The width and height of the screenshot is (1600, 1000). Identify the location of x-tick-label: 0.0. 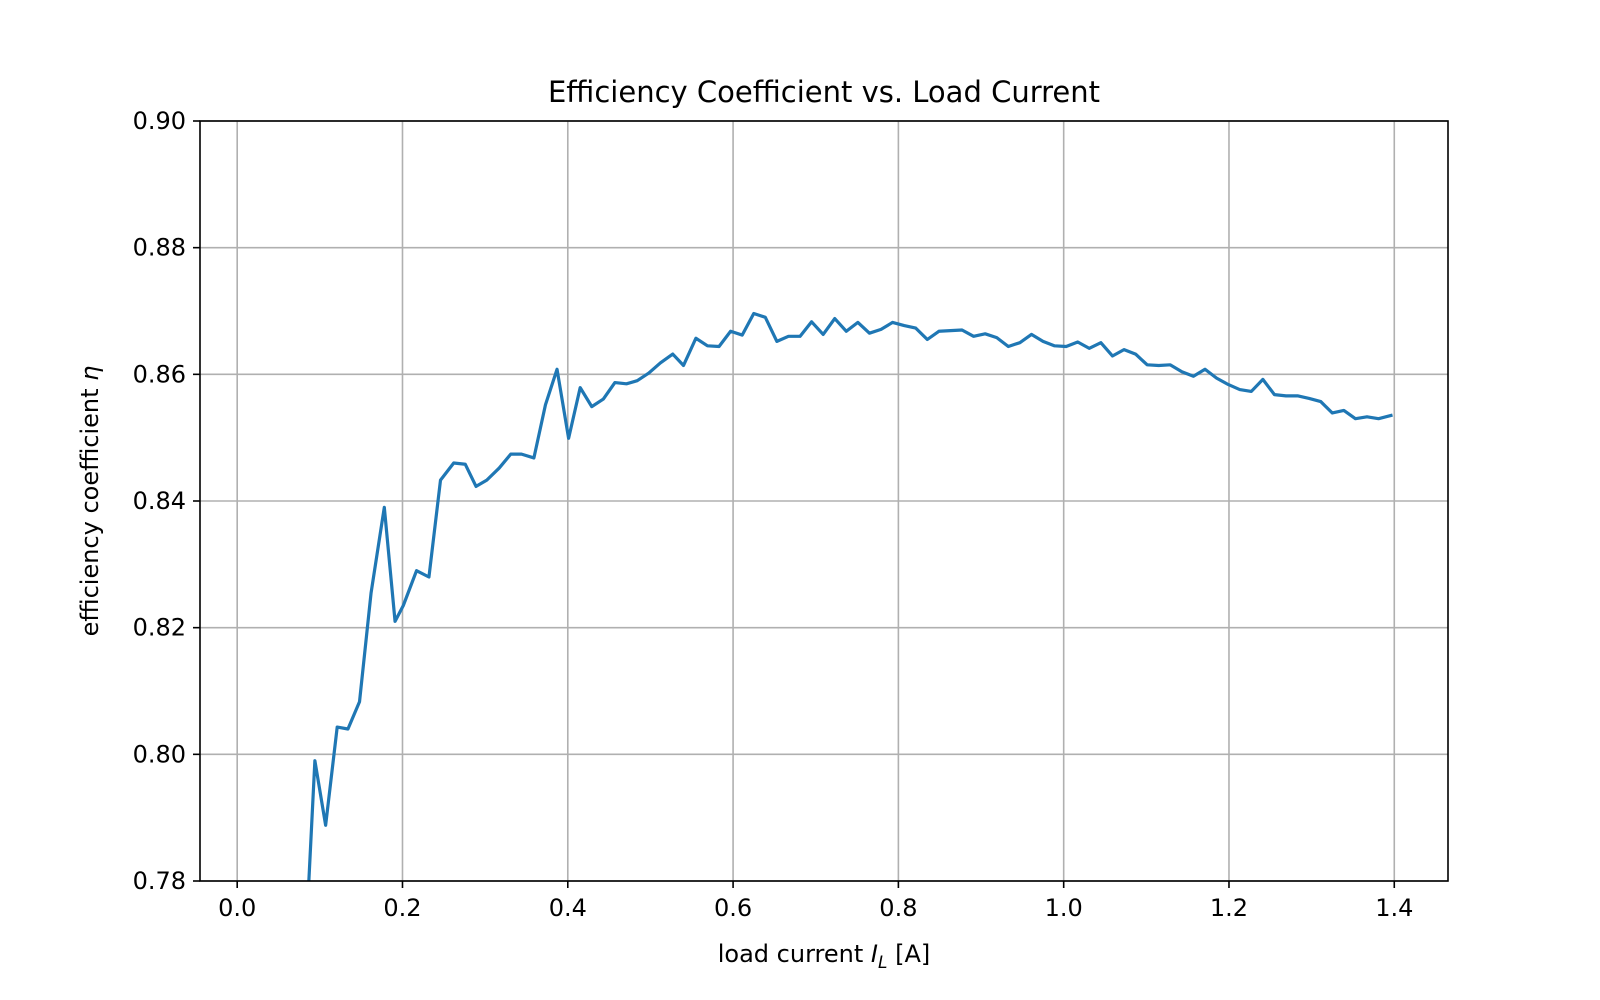
(237, 908).